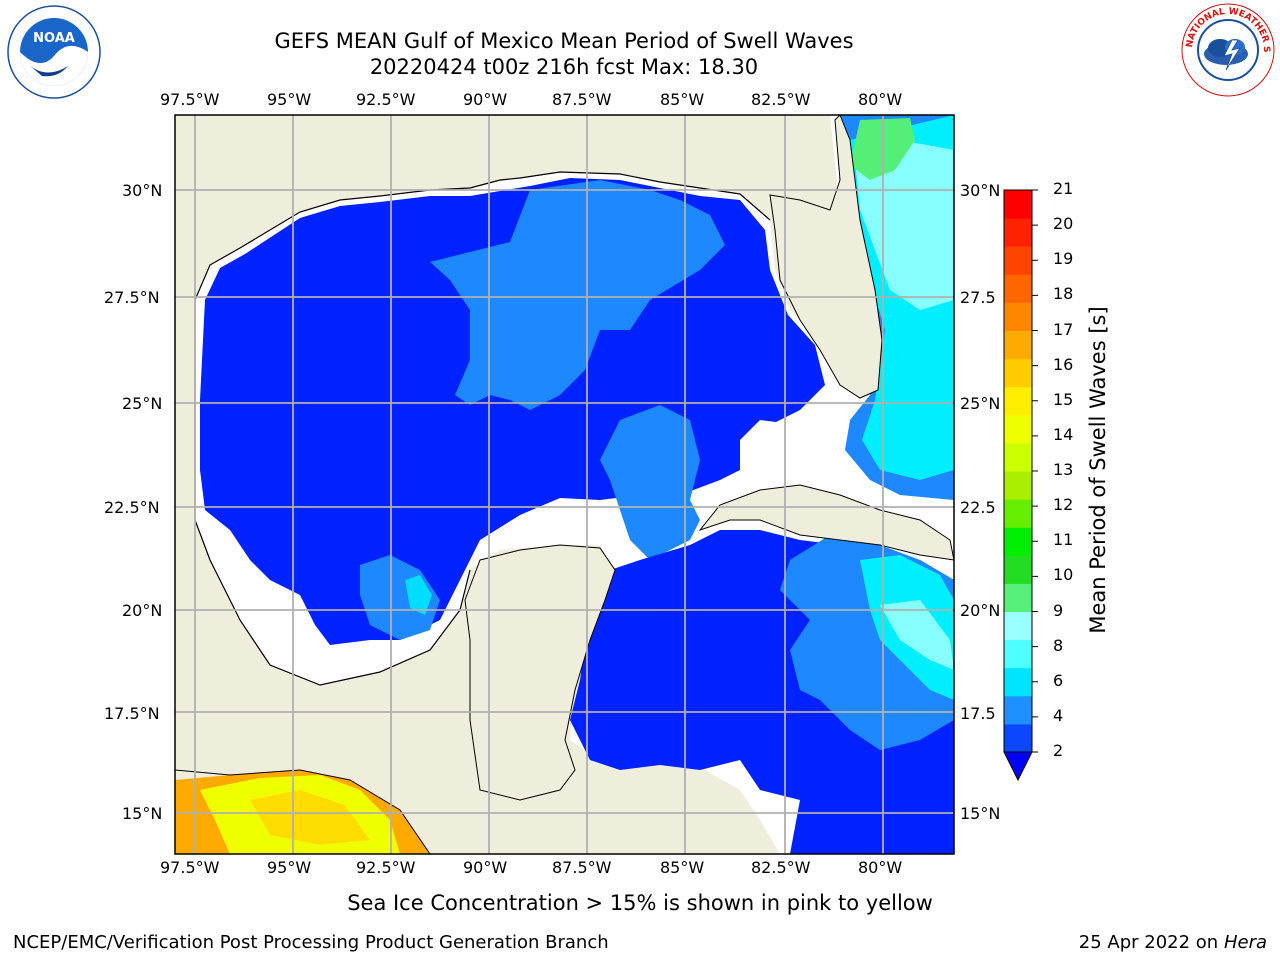 Image resolution: width=1280 pixels, height=960 pixels. Describe the element at coordinates (289, 99) in the screenshot. I see `lon-label-top: 95°W` at that location.